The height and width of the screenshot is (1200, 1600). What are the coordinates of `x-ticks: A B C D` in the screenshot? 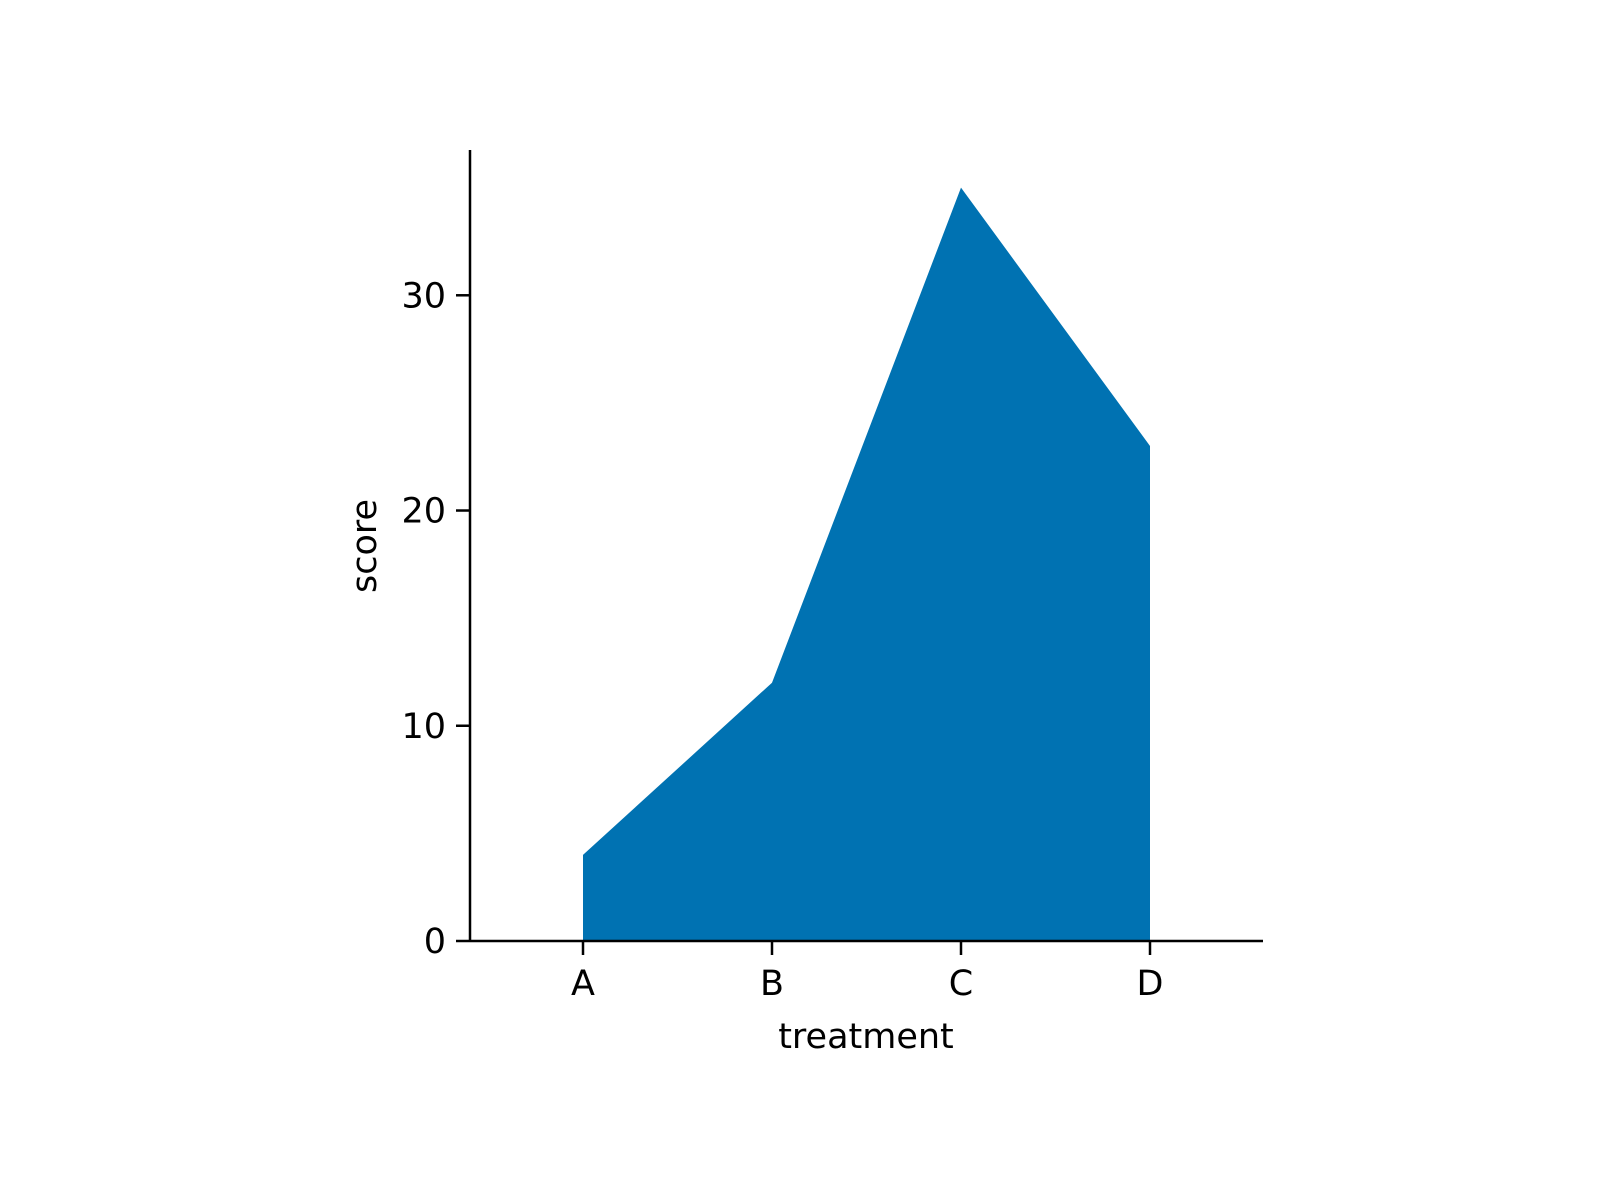 It's located at (867, 972).